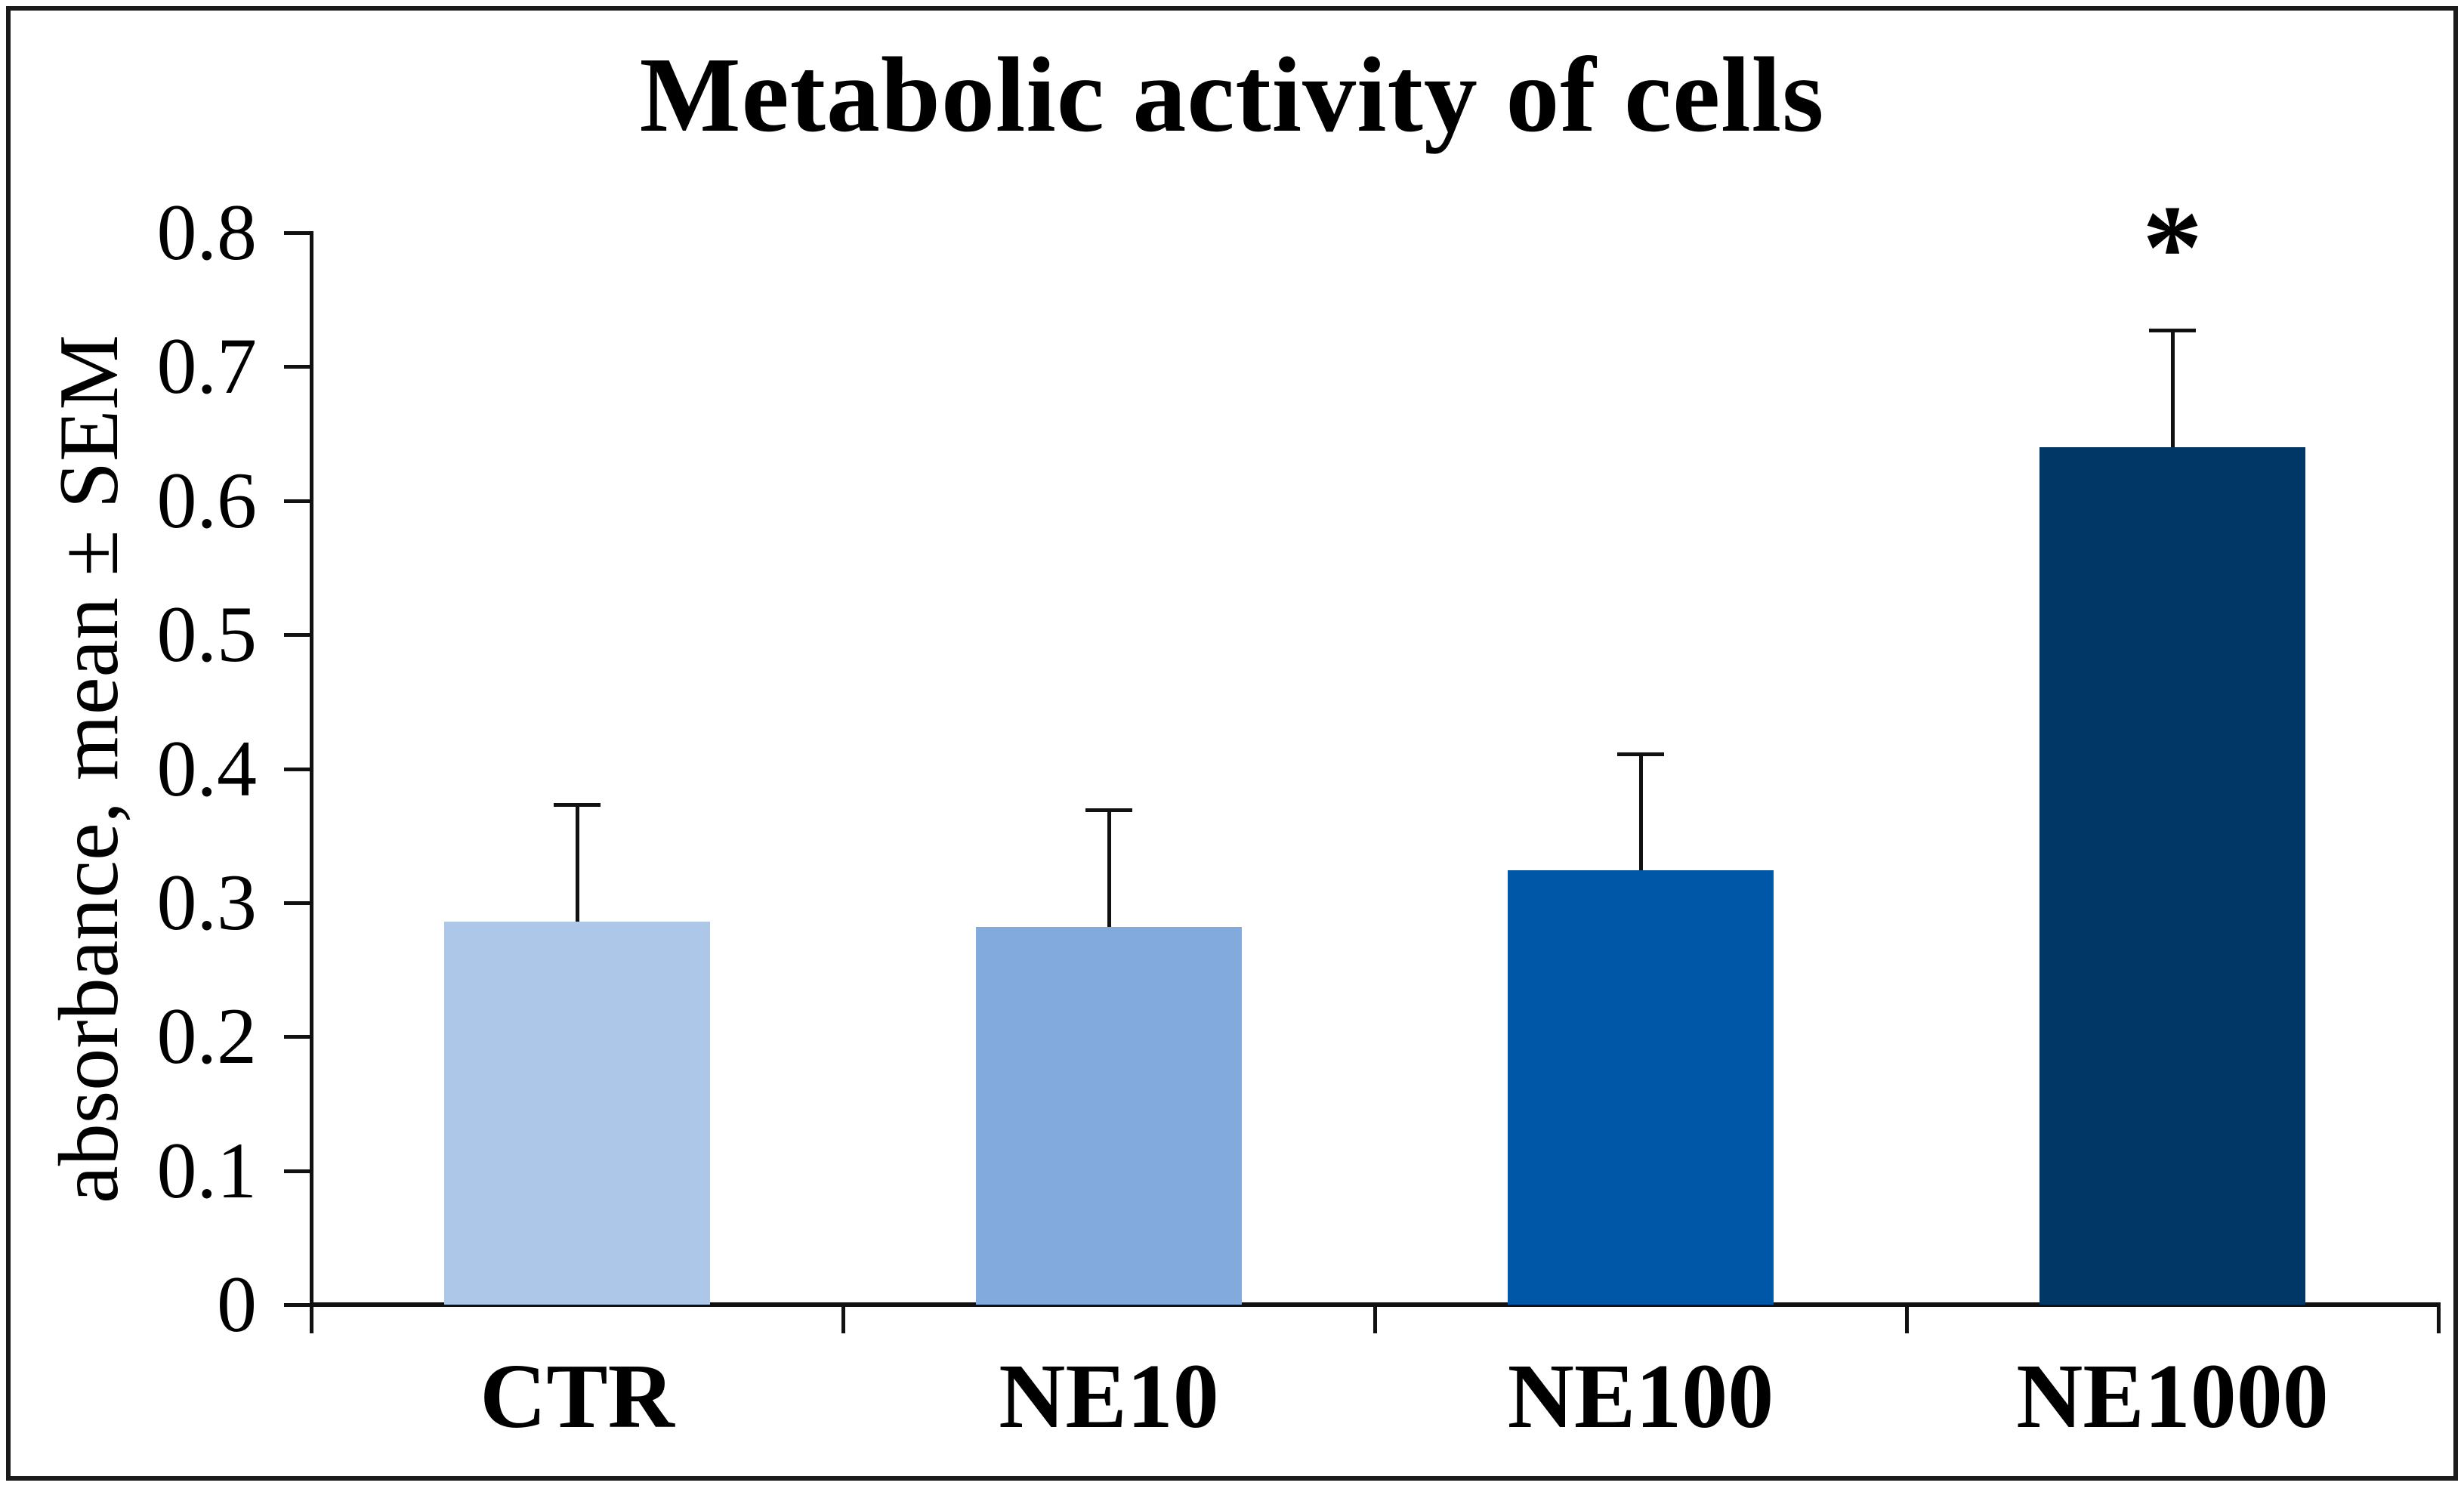 The image size is (2464, 1495). What do you see at coordinates (207, 1170) in the screenshot?
I see `y-tick-label: 0.1` at bounding box center [207, 1170].